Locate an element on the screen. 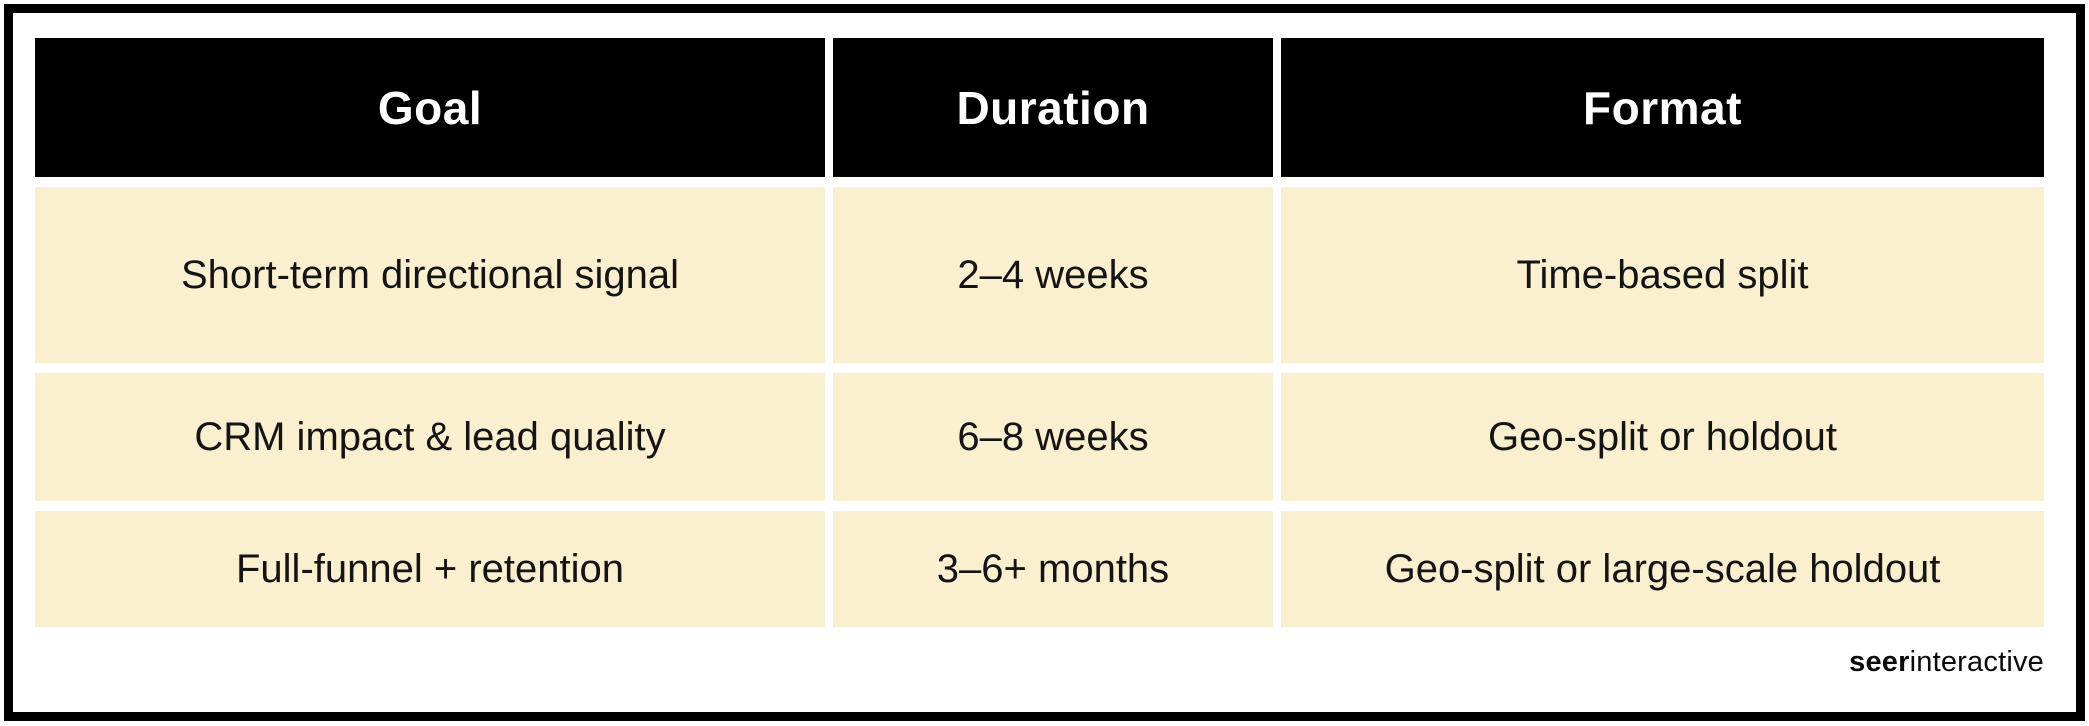 The width and height of the screenshot is (2089, 726). row2-duration-cell: 6–8 weeks is located at coordinates (1053, 437).